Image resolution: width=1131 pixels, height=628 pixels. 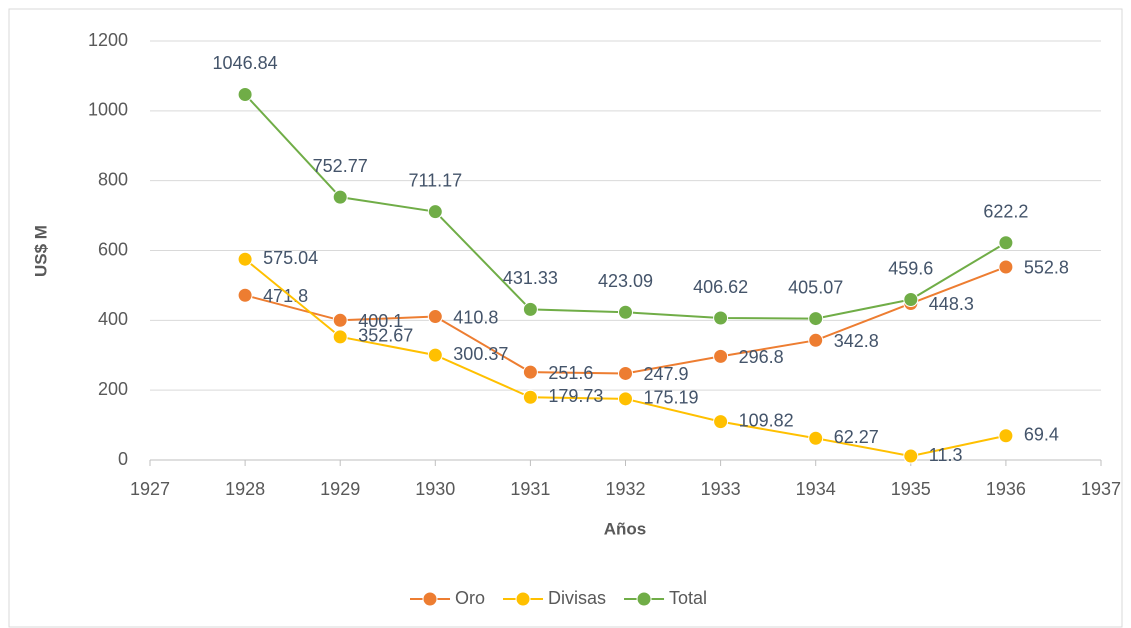 I want to click on data-label: 448.3, so click(x=951, y=304).